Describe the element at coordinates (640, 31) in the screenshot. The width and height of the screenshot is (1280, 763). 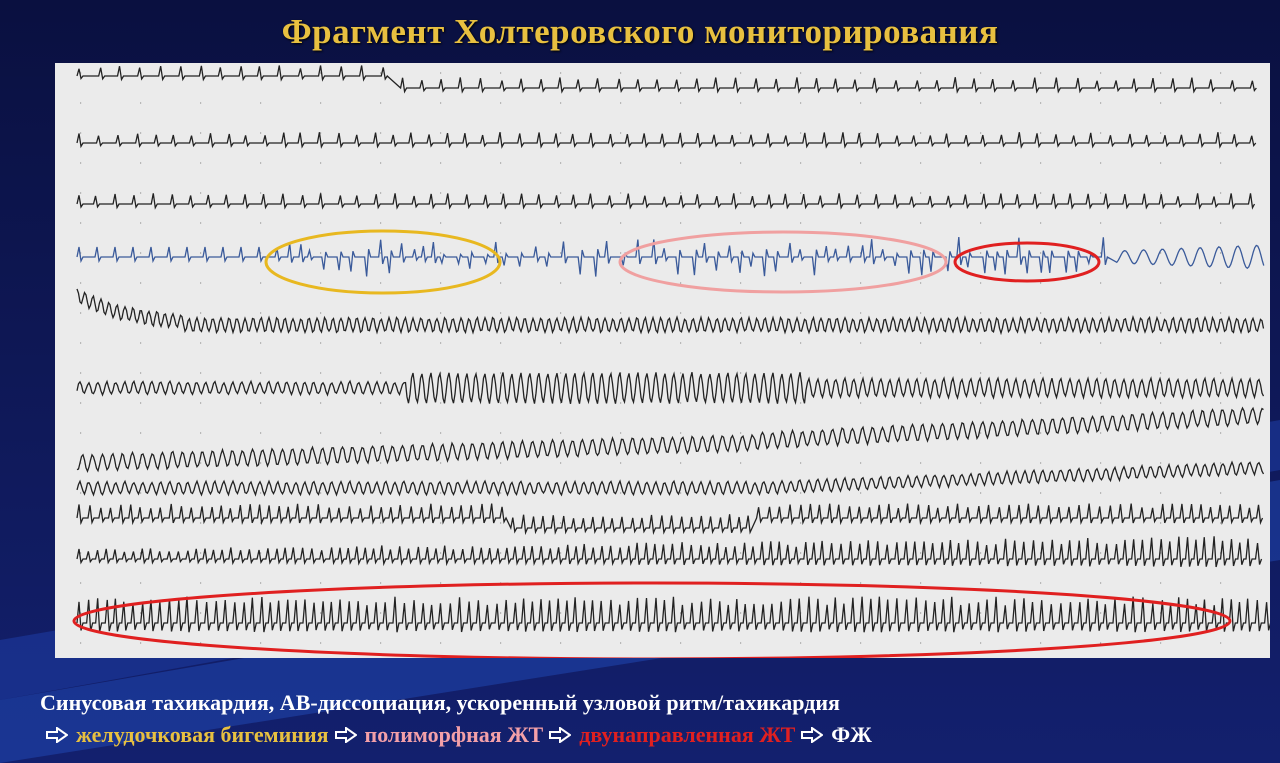
I see `slide-title: Фрагмент Холтеровского мониторирования` at that location.